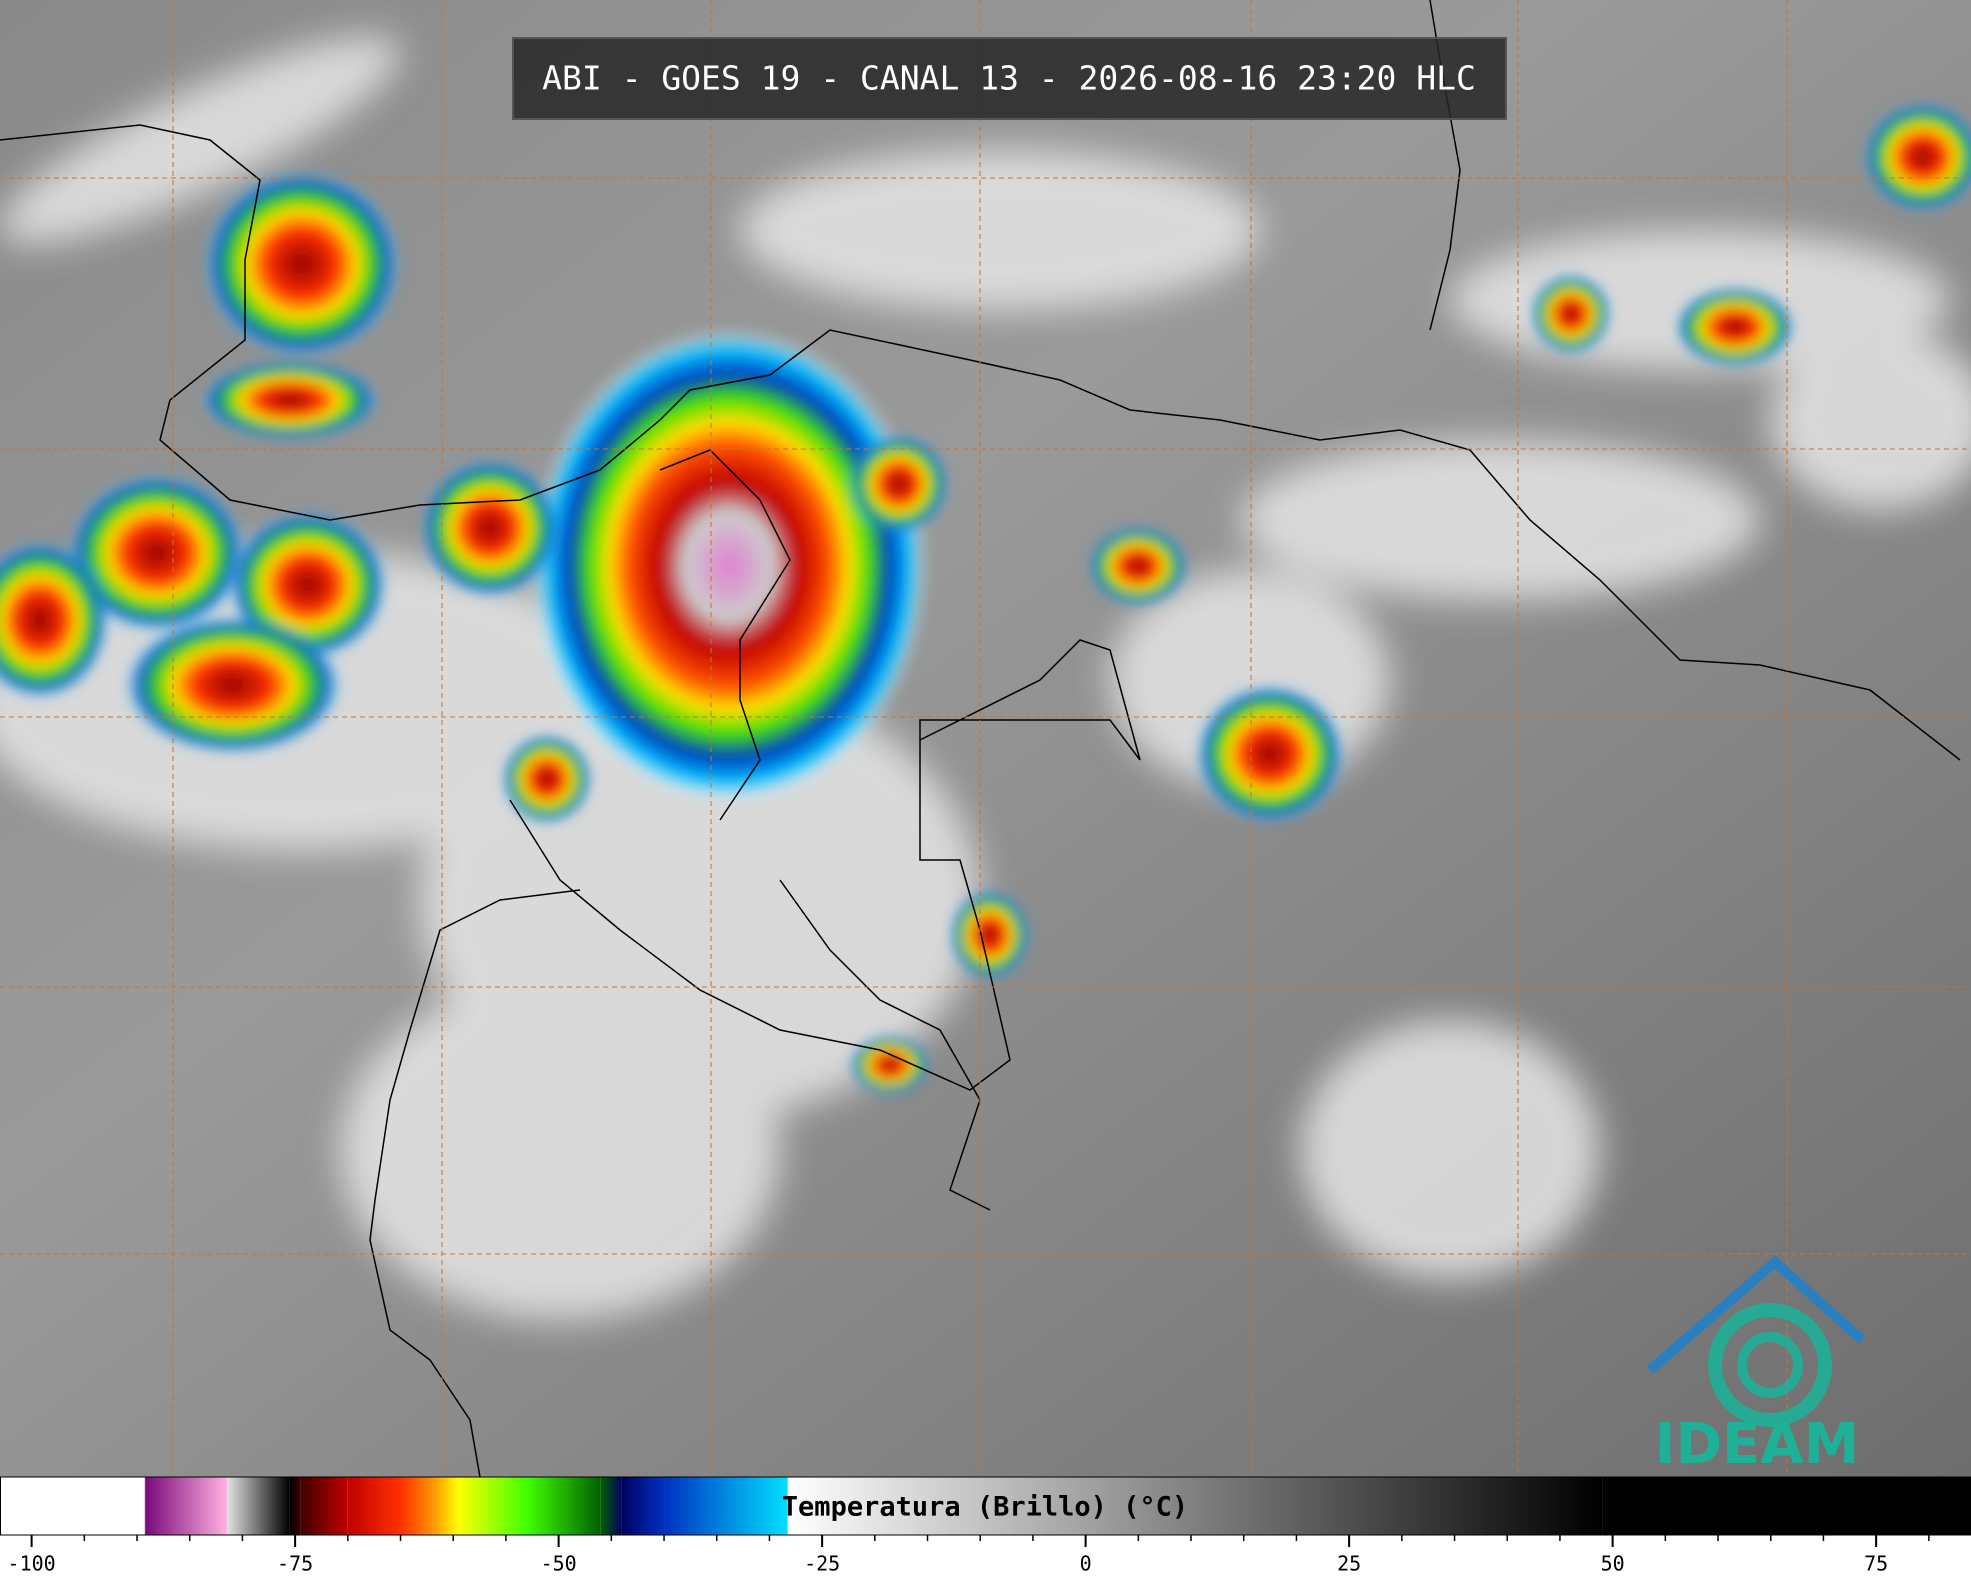 The height and width of the screenshot is (1577, 1971). What do you see at coordinates (822, 1564) in the screenshot?
I see `tick-label: -25` at bounding box center [822, 1564].